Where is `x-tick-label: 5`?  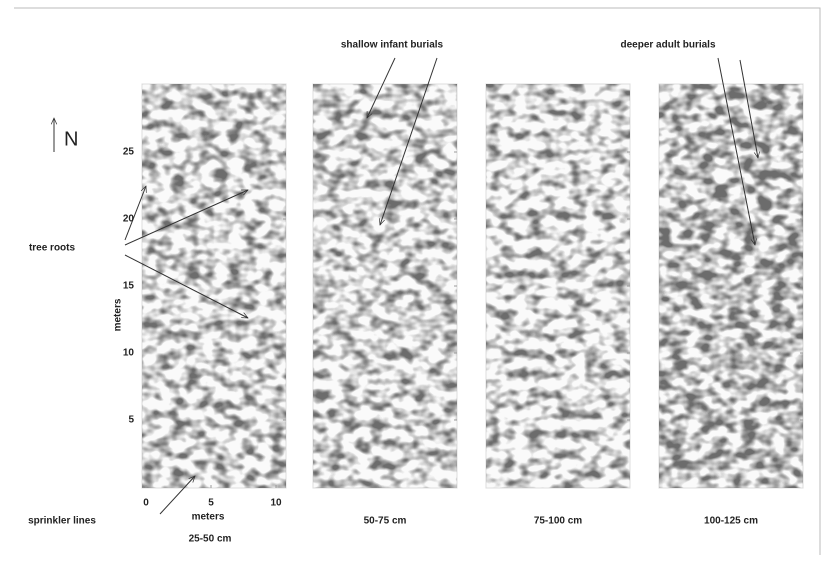 x-tick-label: 5 is located at coordinates (211, 503).